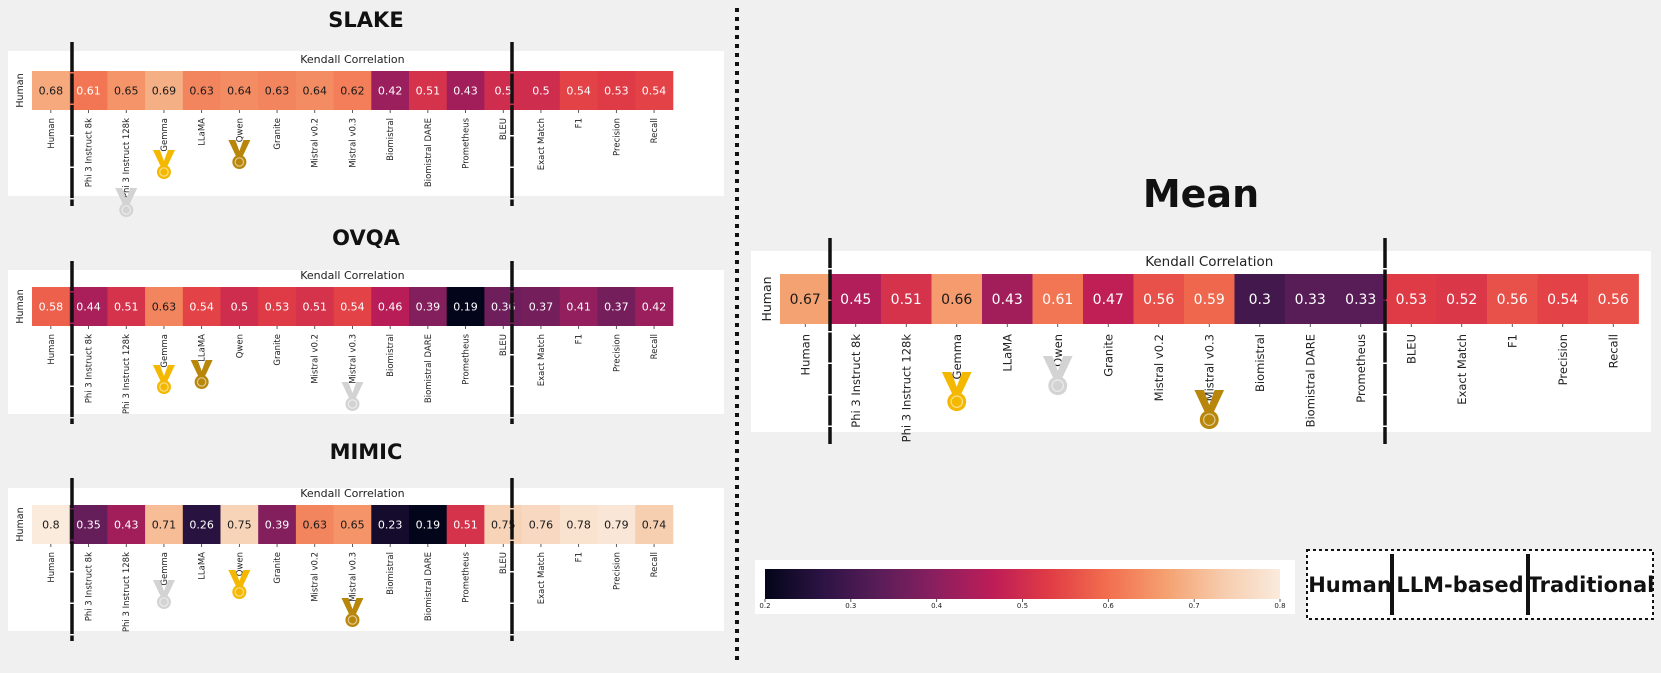  Describe the element at coordinates (316, 577) in the screenshot. I see `x-tick-label: Mistral v0.2` at that location.